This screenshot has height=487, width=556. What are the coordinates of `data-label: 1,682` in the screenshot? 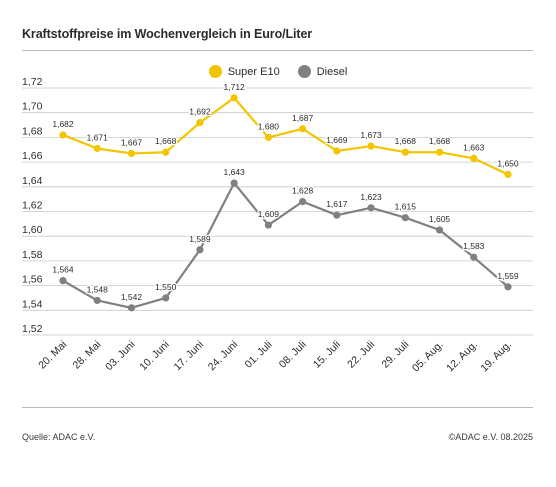 It's located at (63, 124).